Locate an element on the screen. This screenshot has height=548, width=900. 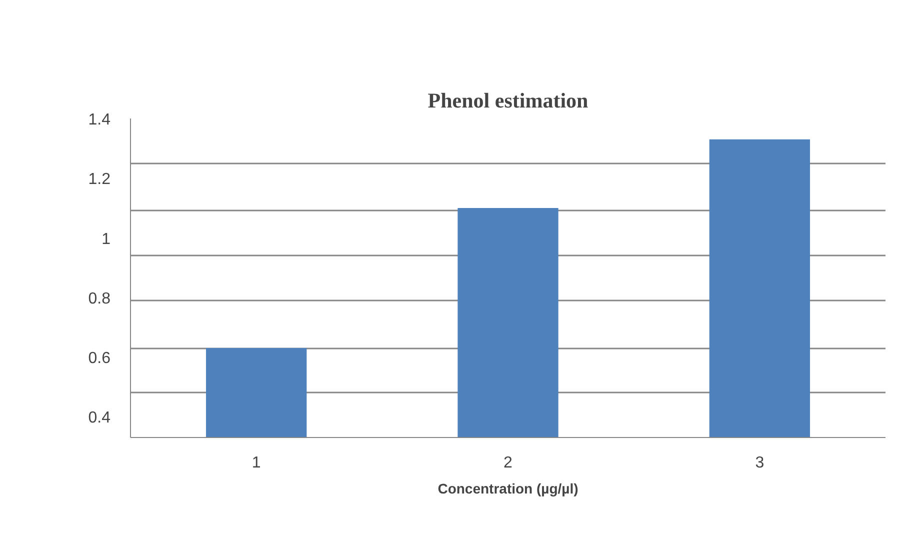
x-tick-label: 1 is located at coordinates (256, 463).